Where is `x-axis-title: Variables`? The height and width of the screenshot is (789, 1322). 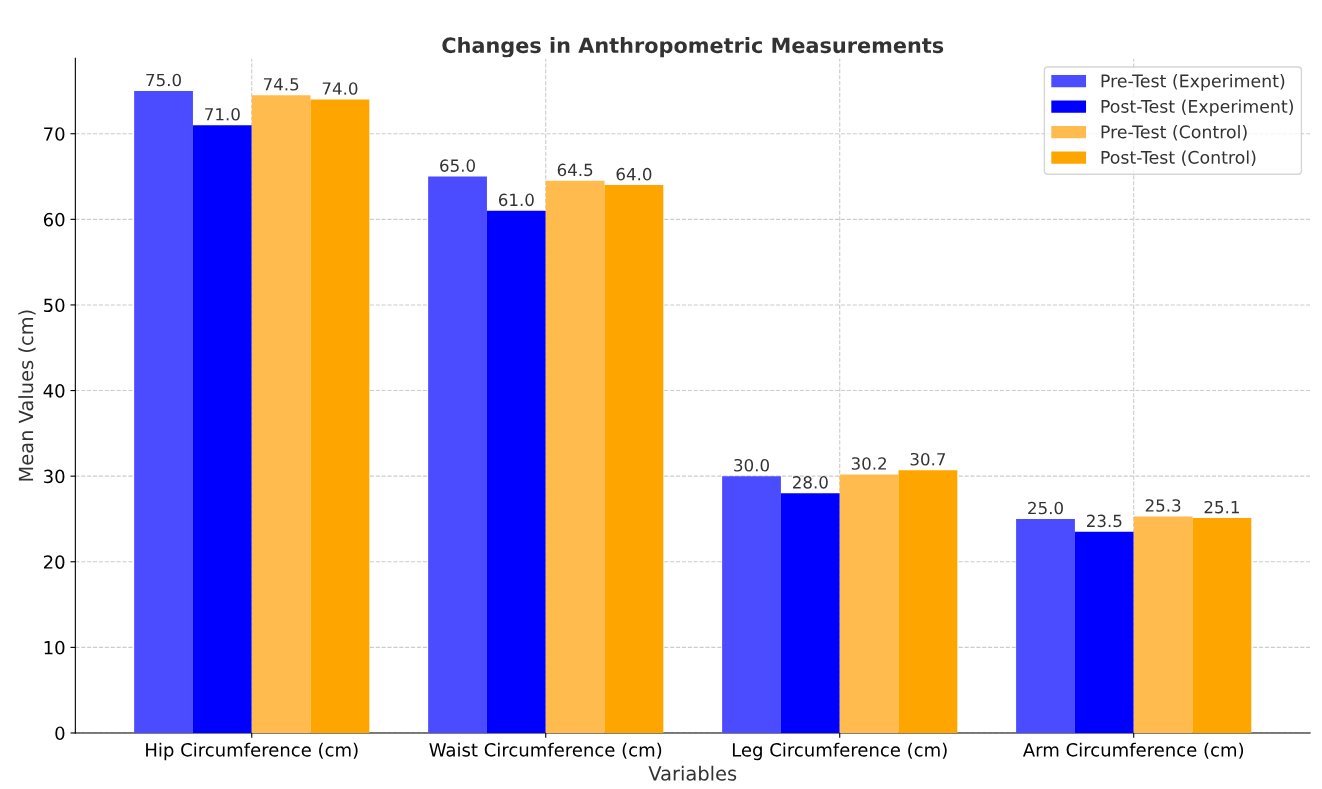 x-axis-title: Variables is located at coordinates (692, 773).